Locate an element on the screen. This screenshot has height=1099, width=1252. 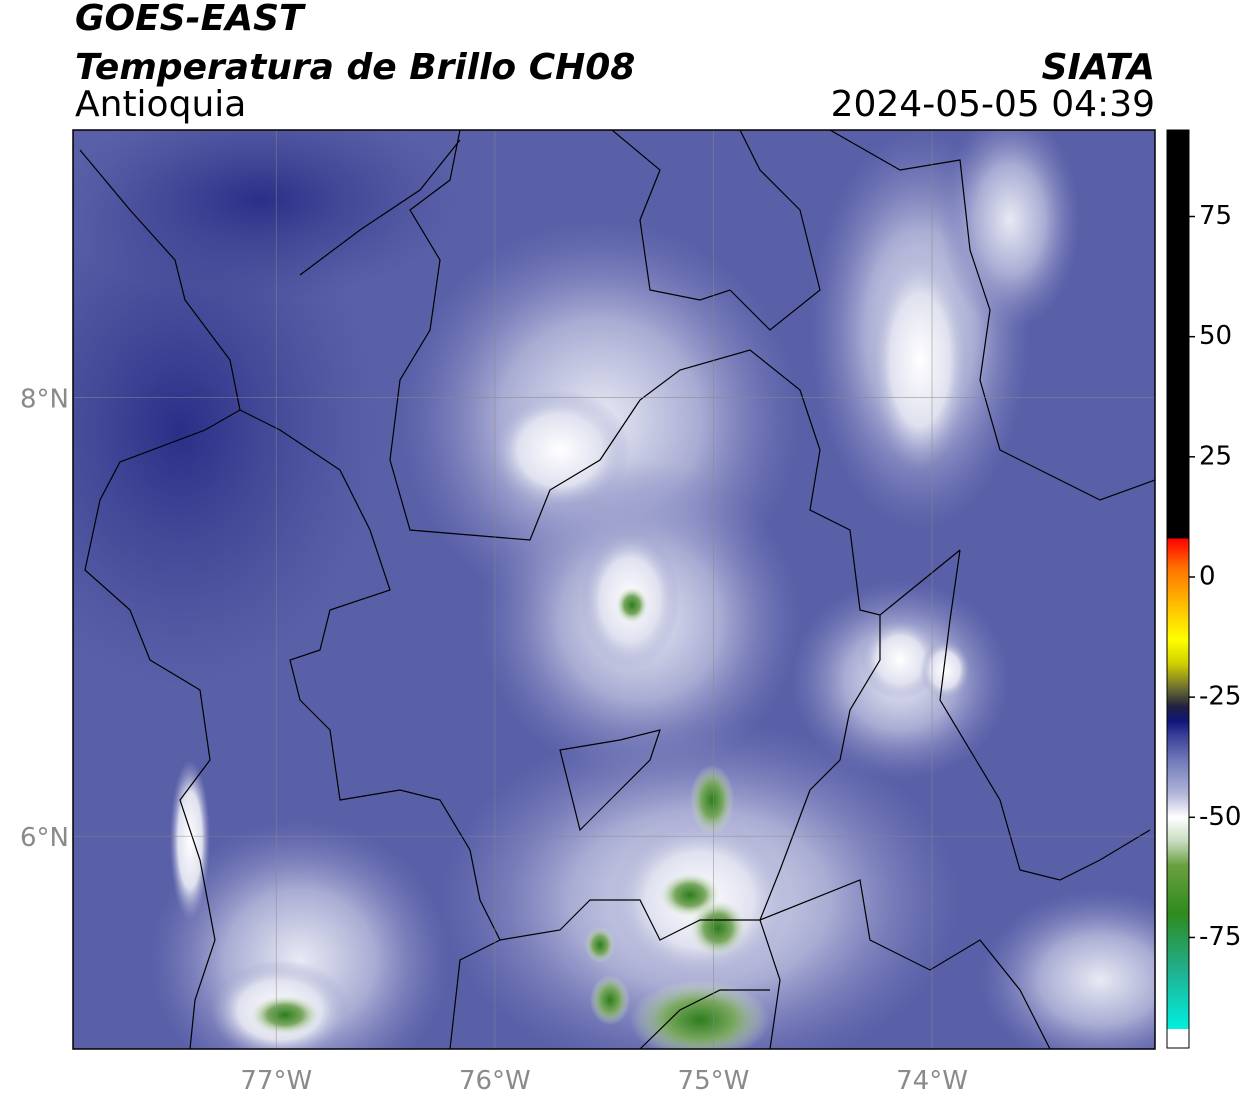
colorbar-tick-label: -75 is located at coordinates (1220, 937).